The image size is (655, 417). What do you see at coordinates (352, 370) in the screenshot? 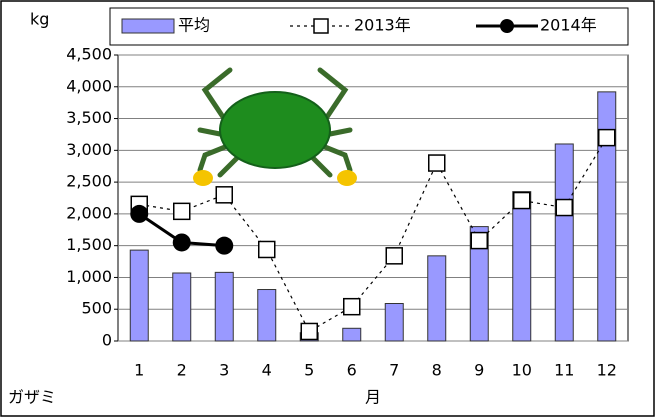
I see `x-tick-label: 6` at bounding box center [352, 370].